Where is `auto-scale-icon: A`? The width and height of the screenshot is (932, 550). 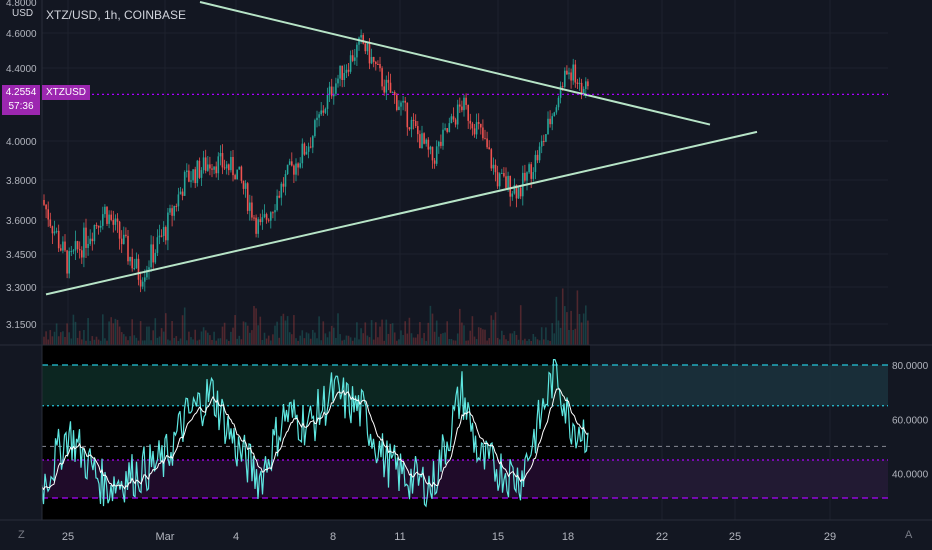
auto-scale-icon: A is located at coordinates (909, 535).